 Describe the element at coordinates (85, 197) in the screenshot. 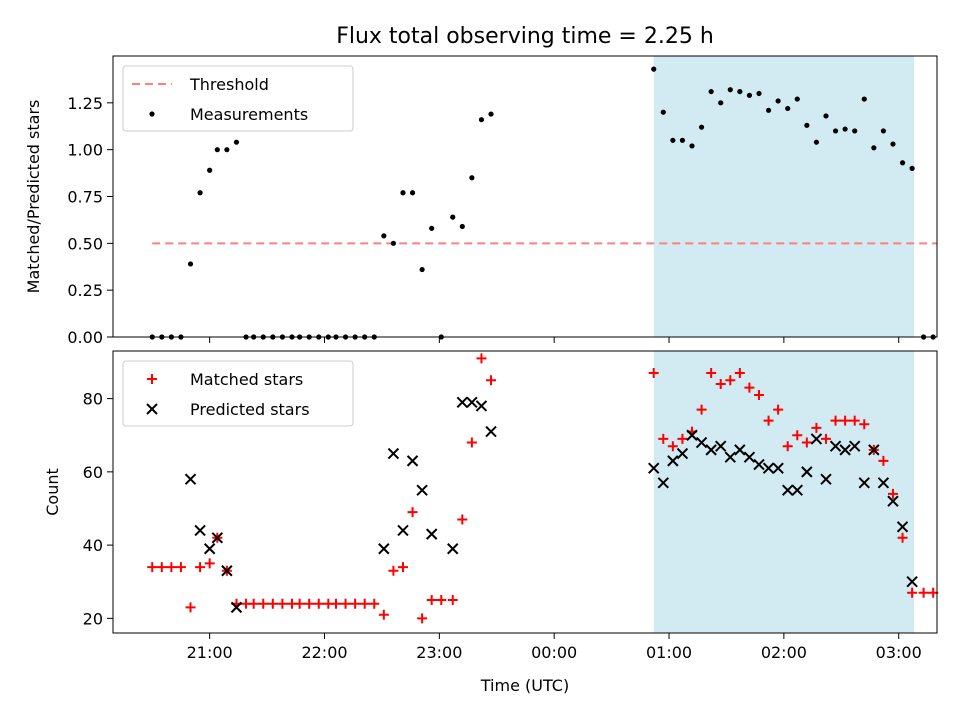

I see `y-tick-label: 0.75` at that location.